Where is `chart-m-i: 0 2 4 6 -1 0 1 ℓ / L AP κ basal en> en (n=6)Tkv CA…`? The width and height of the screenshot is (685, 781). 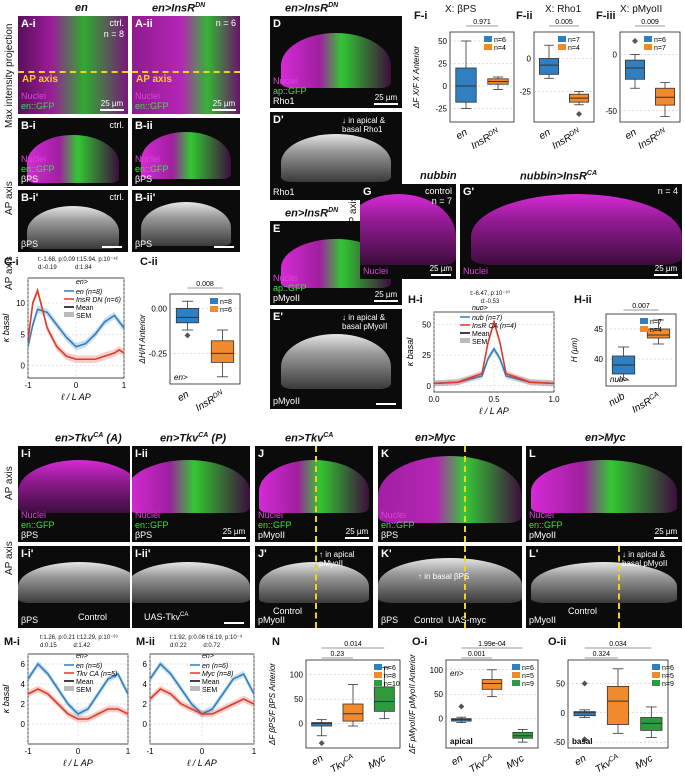
chart-m-i: 0 2 4 6 -1 0 1 ℓ / L AP κ basal en> en (n=6)Tkv CA… is located at coordinates (66, 710).